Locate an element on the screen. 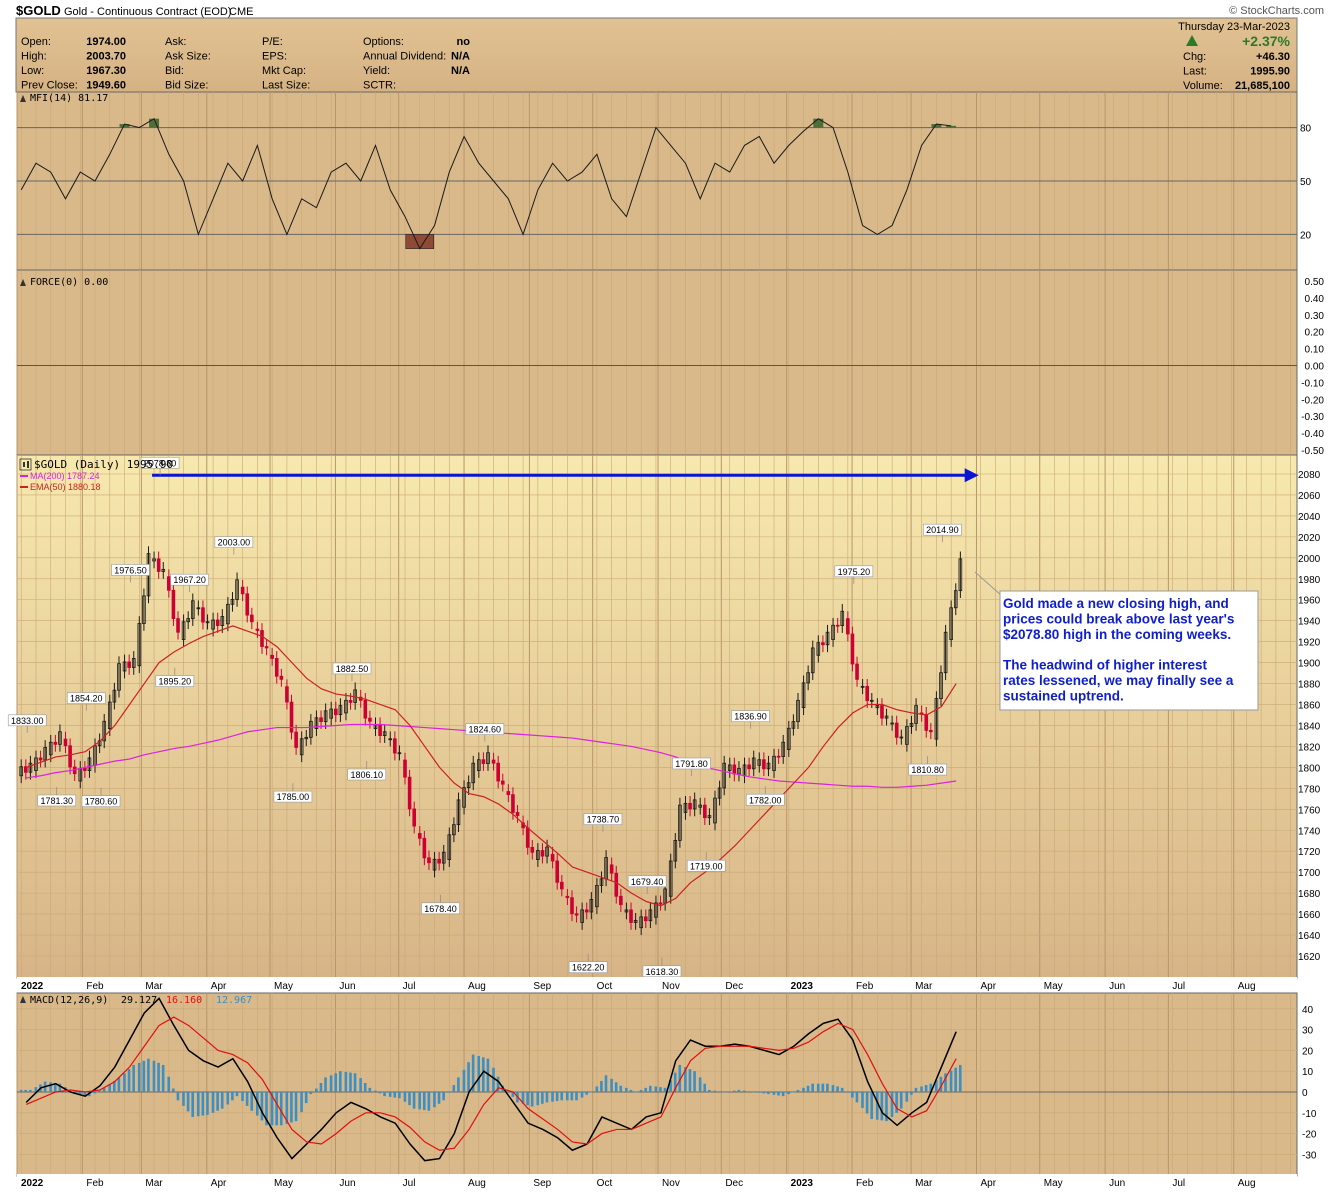 Image resolution: width=1340 pixels, height=1197 pixels. quote-value: +46.30 is located at coordinates (1273, 57).